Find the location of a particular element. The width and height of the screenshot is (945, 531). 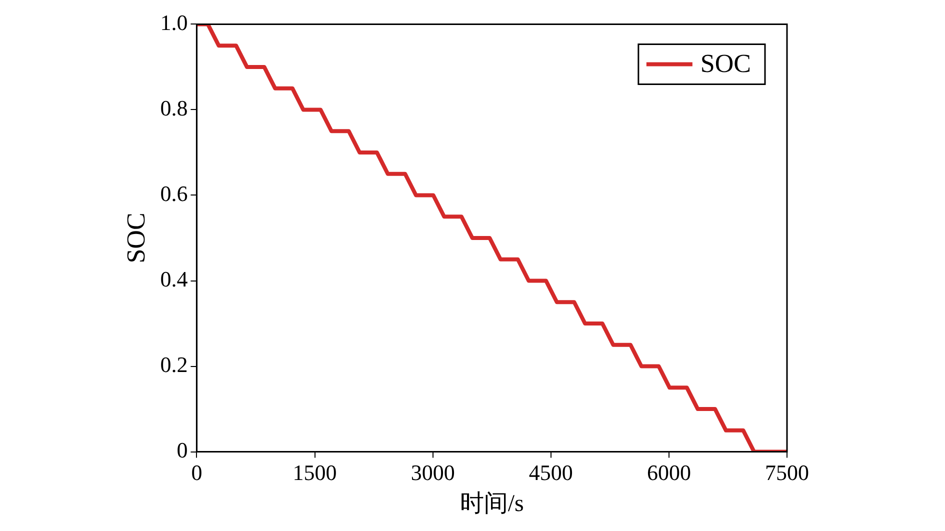

x-tick-label: 7500 is located at coordinates (787, 472).